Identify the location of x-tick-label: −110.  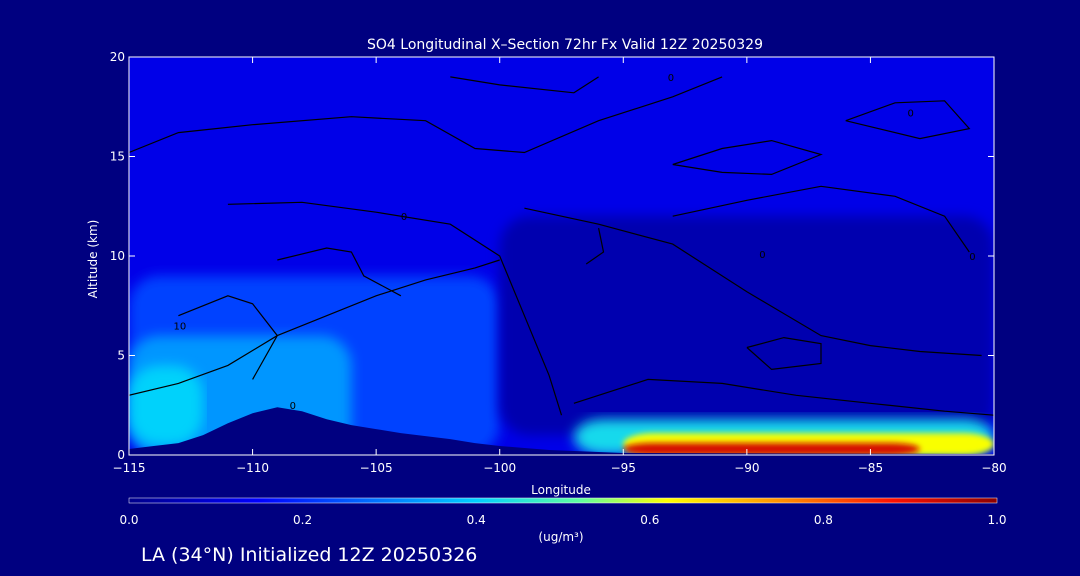
(252, 468).